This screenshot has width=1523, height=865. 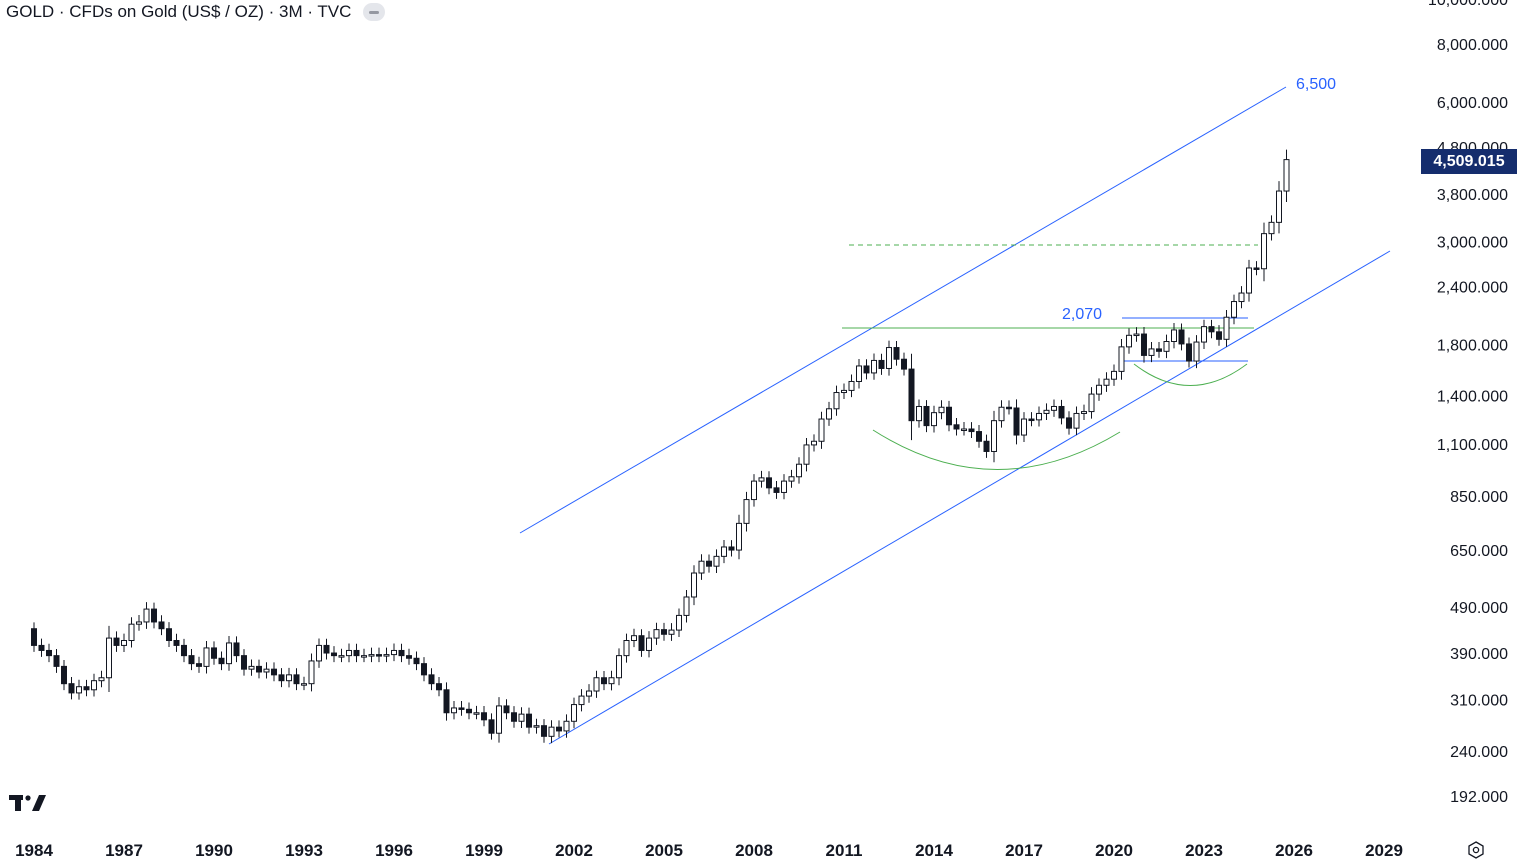 I want to click on settings-gear-icon, so click(x=1476, y=850).